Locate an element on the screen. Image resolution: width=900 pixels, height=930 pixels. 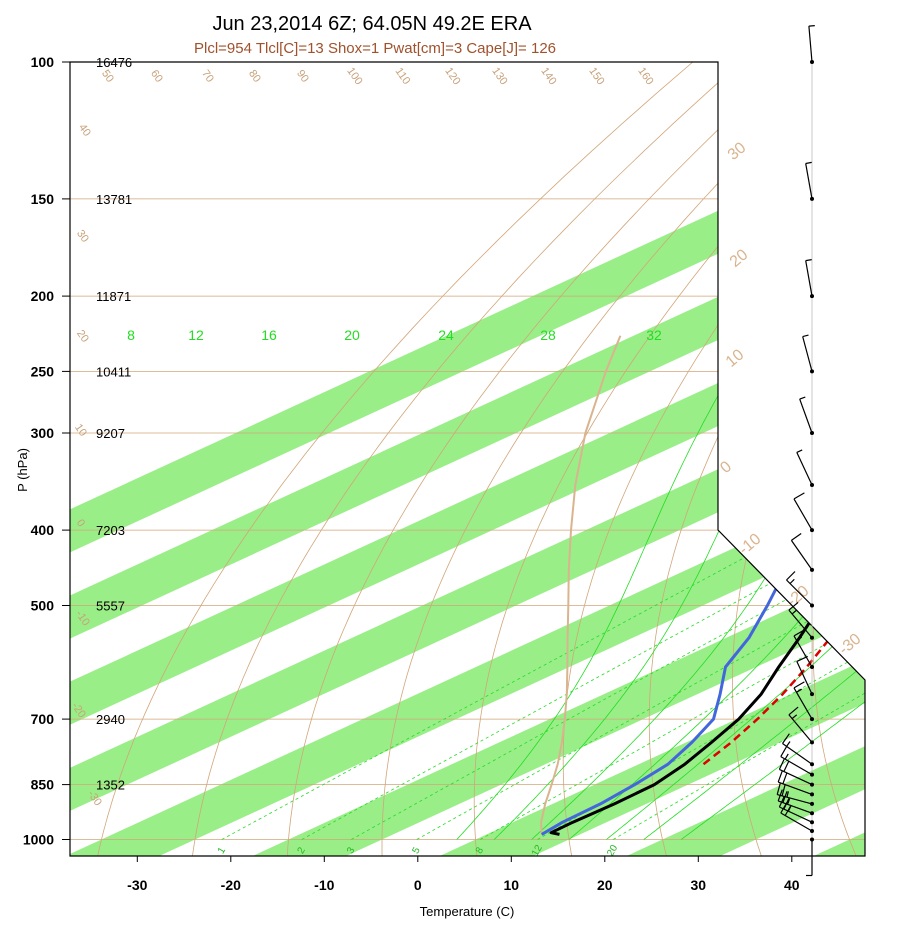
moist-adiabat-label: 12 is located at coordinates (196, 335).